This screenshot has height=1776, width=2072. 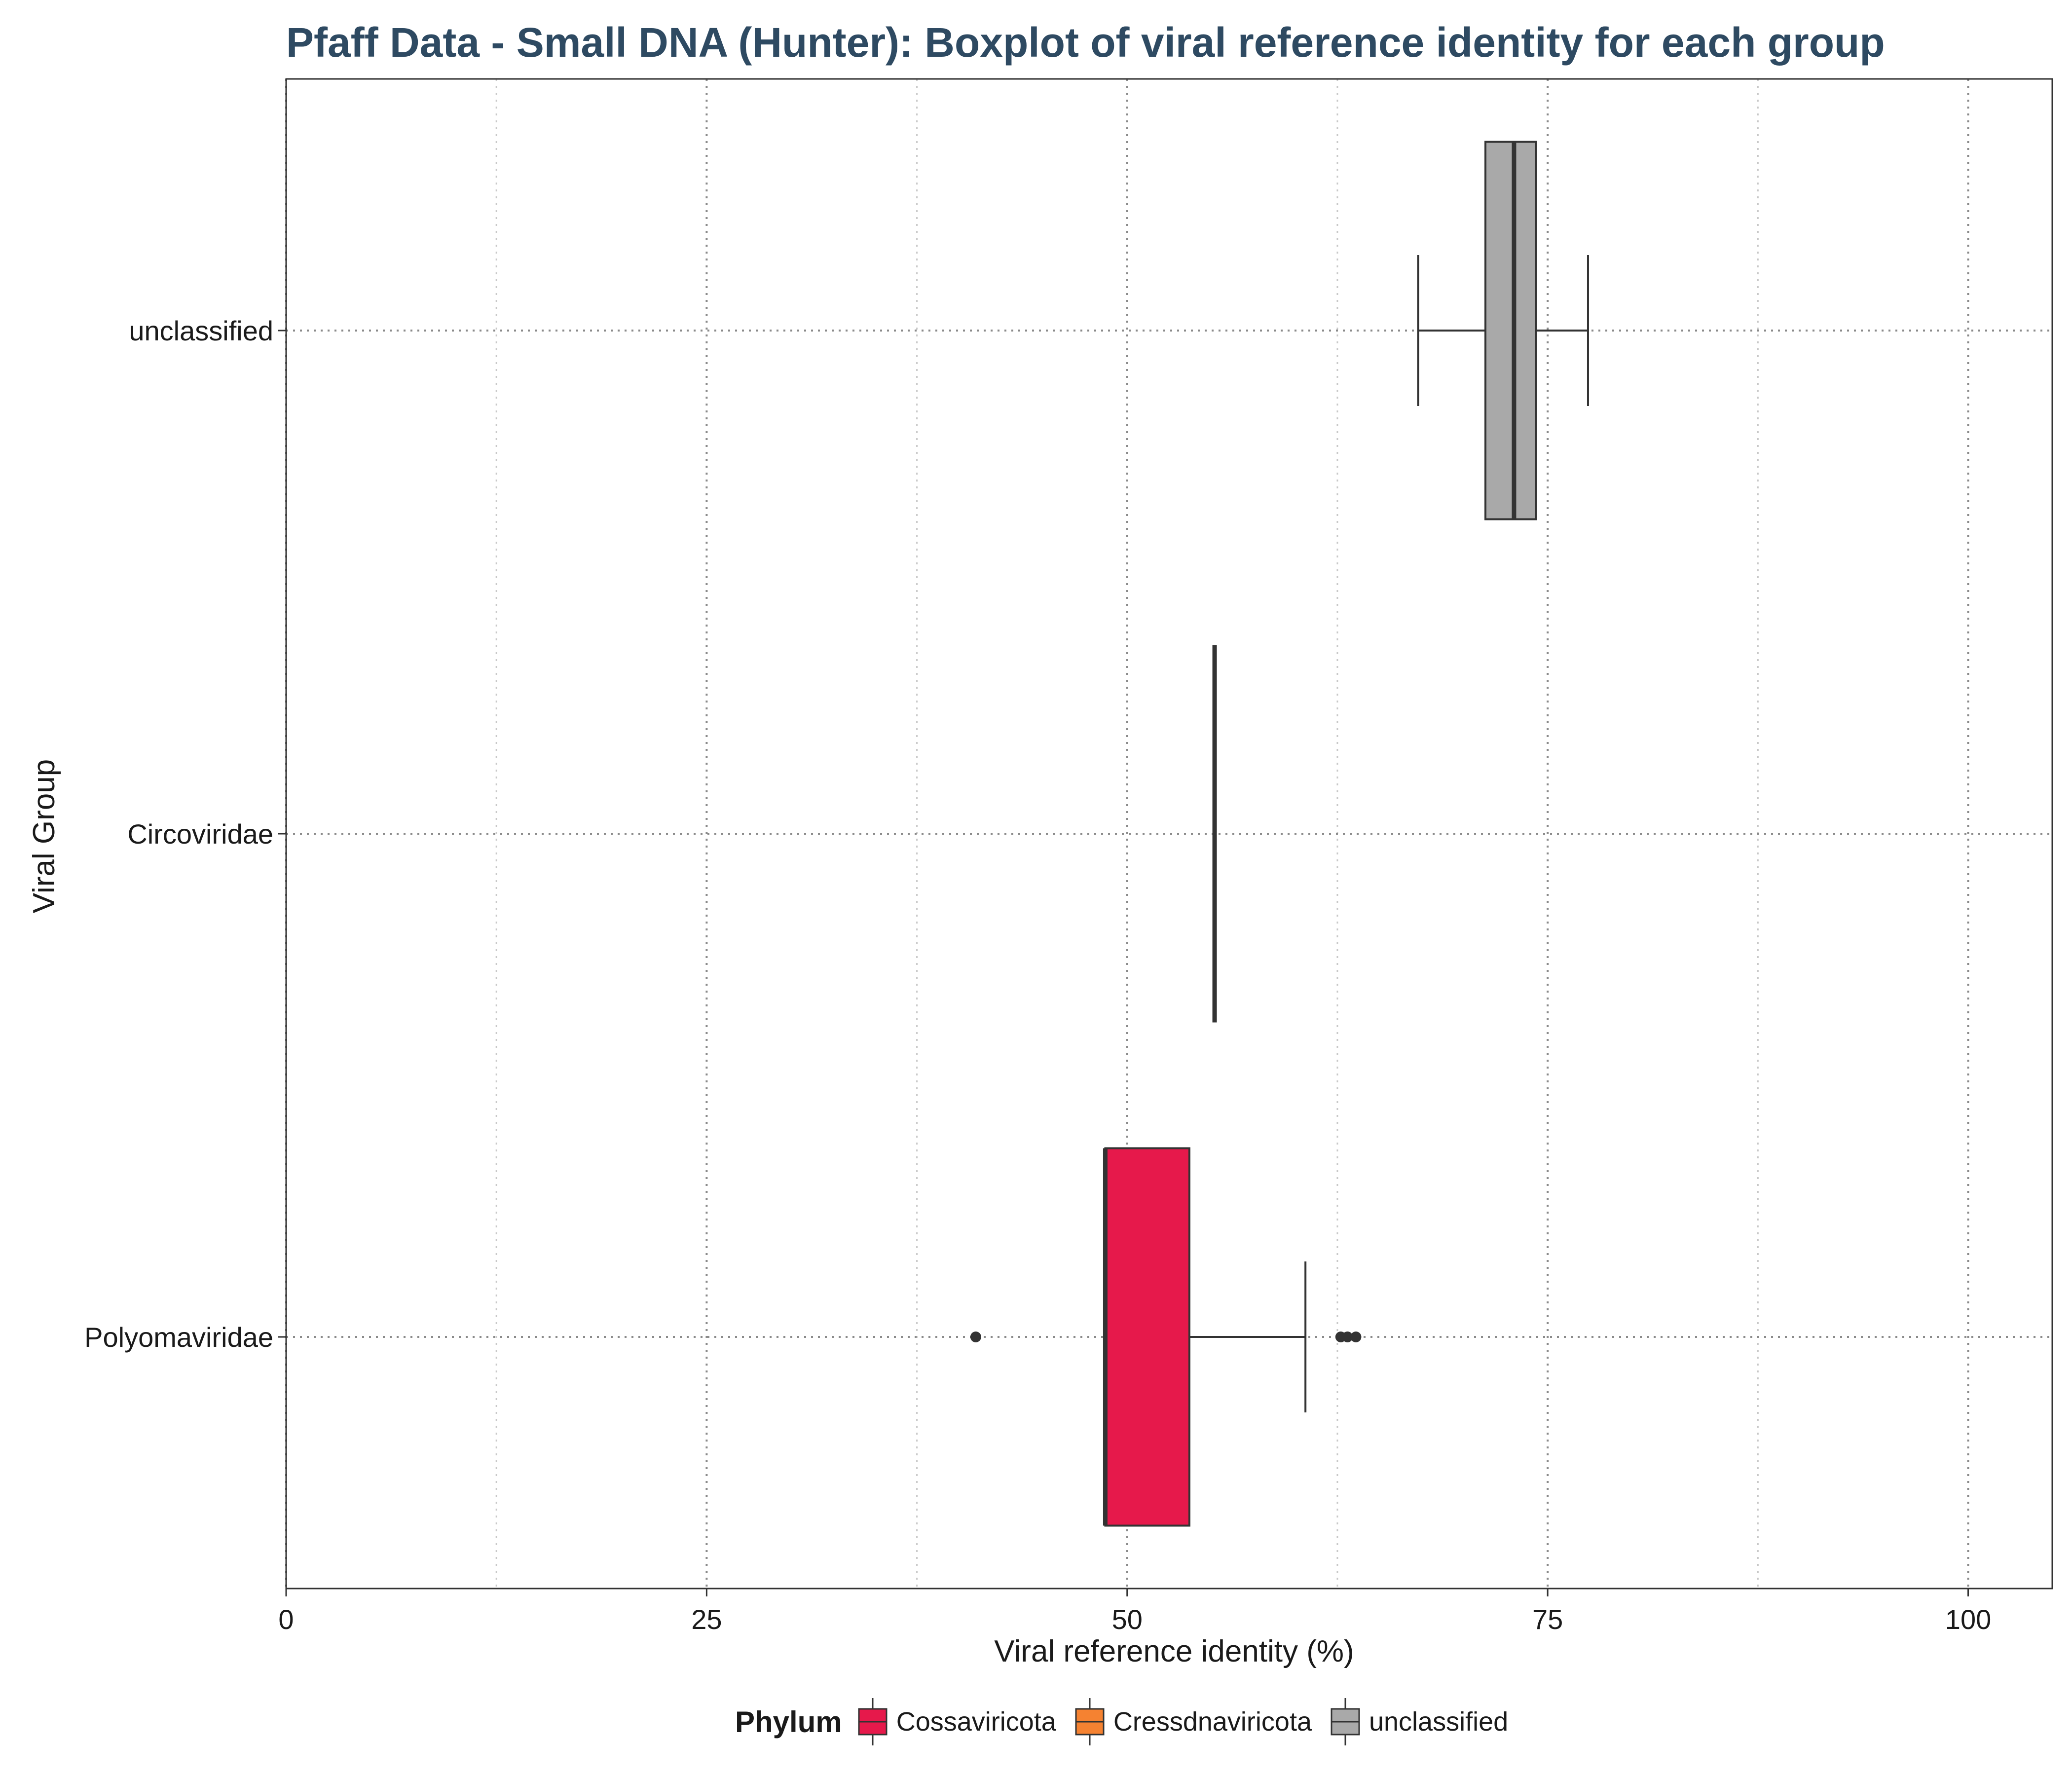 I want to click on box-unclassified, so click(x=1503, y=331).